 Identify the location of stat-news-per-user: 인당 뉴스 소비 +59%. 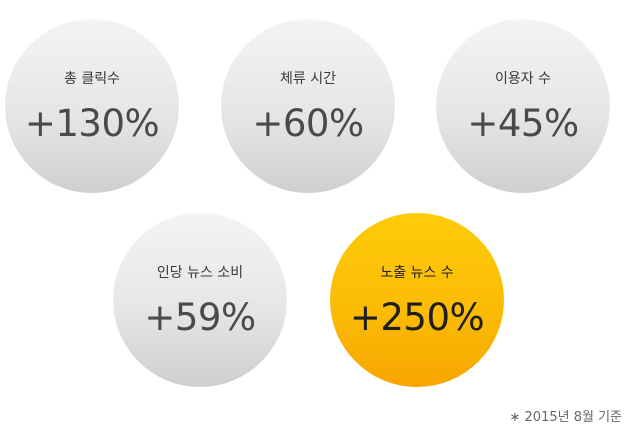
(200, 300).